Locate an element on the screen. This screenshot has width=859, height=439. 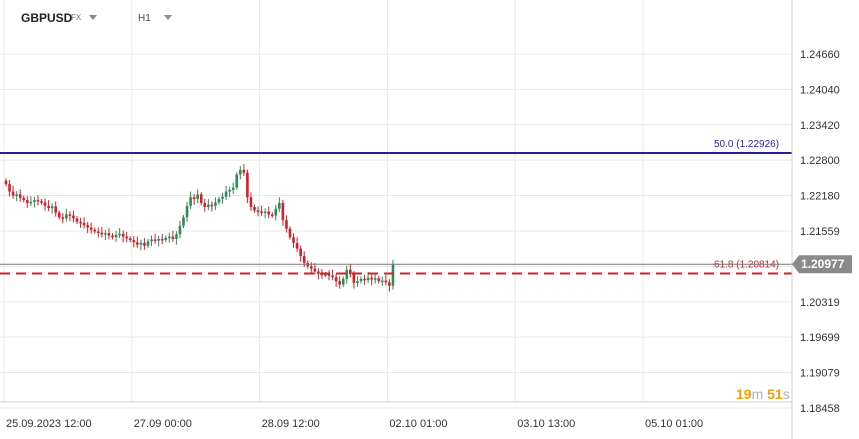
y-tick-label: 1.24660 is located at coordinates (820, 55).